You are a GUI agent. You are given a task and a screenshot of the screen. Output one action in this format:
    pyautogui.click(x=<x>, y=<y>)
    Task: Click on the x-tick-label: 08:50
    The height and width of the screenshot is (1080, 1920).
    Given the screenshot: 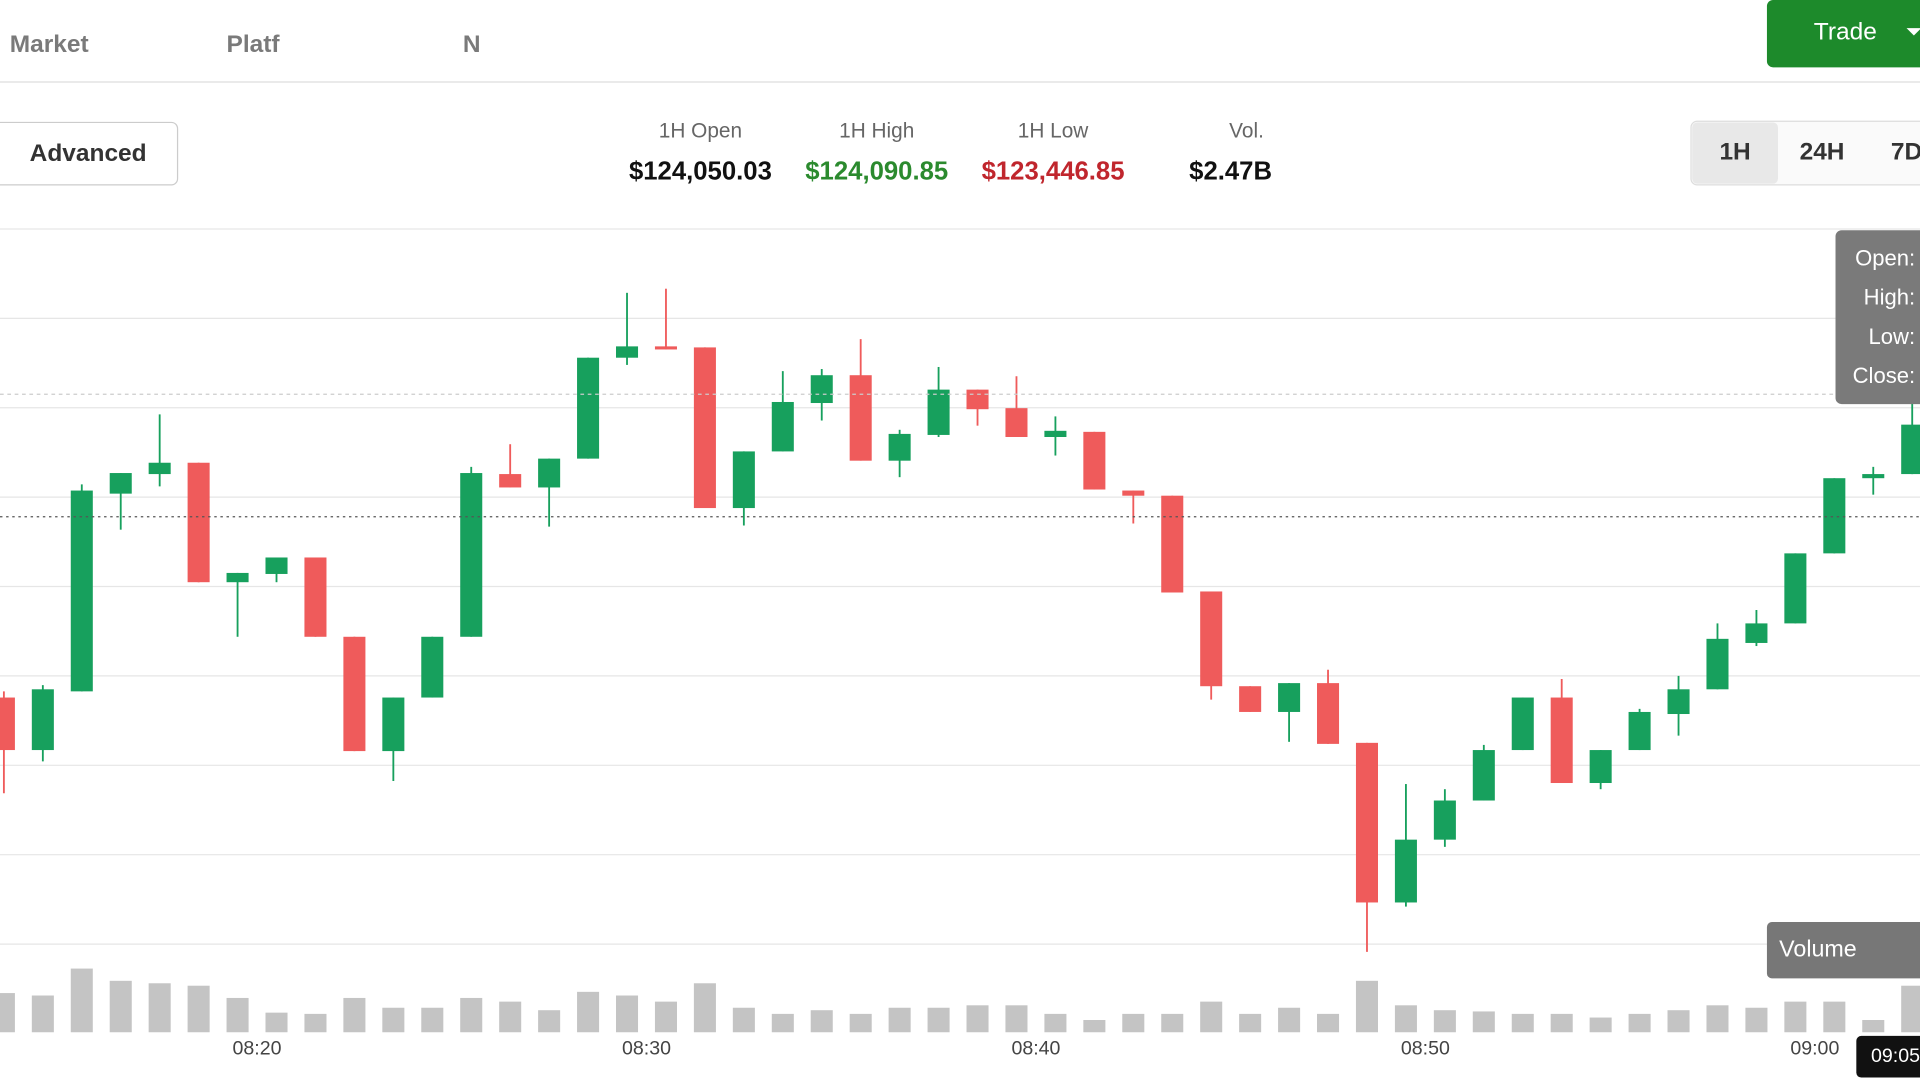 What is the action you would take?
    pyautogui.click(x=1425, y=1049)
    